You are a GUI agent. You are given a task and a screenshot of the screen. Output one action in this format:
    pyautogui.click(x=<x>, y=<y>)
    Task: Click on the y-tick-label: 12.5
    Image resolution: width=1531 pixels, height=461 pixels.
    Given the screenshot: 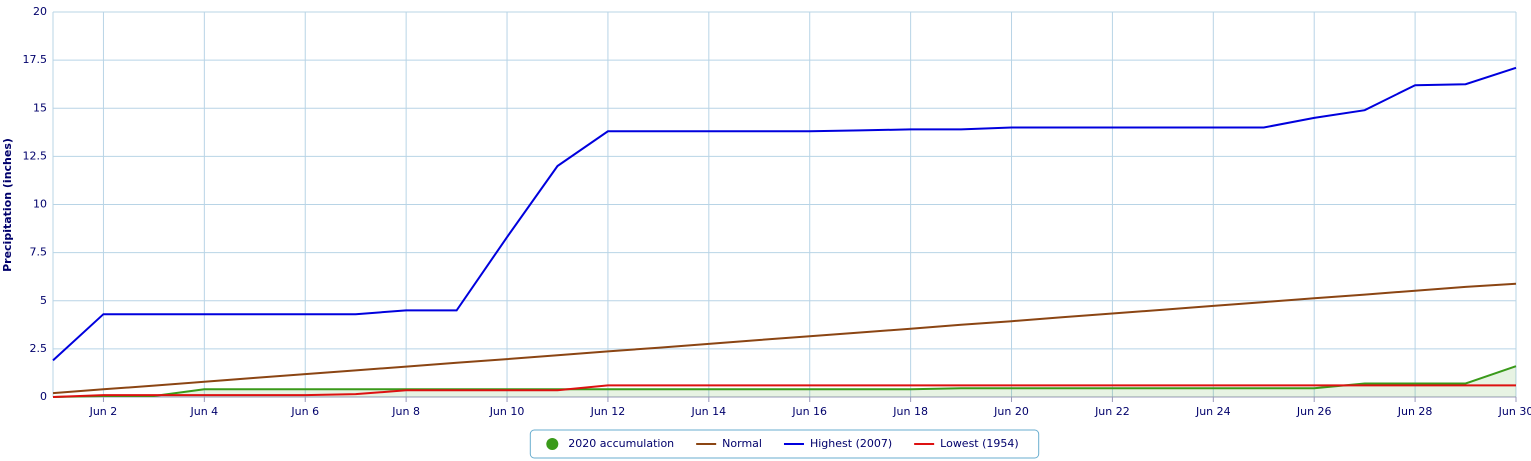 What is the action you would take?
    pyautogui.click(x=35, y=155)
    